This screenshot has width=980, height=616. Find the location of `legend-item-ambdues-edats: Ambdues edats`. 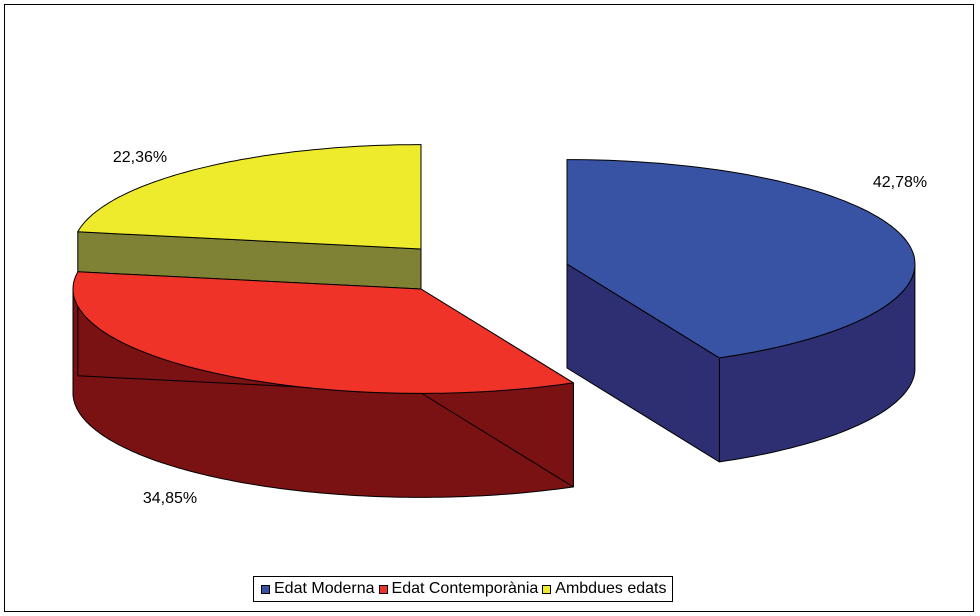

legend-item-ambdues-edats: Ambdues edats is located at coordinates (604, 589).